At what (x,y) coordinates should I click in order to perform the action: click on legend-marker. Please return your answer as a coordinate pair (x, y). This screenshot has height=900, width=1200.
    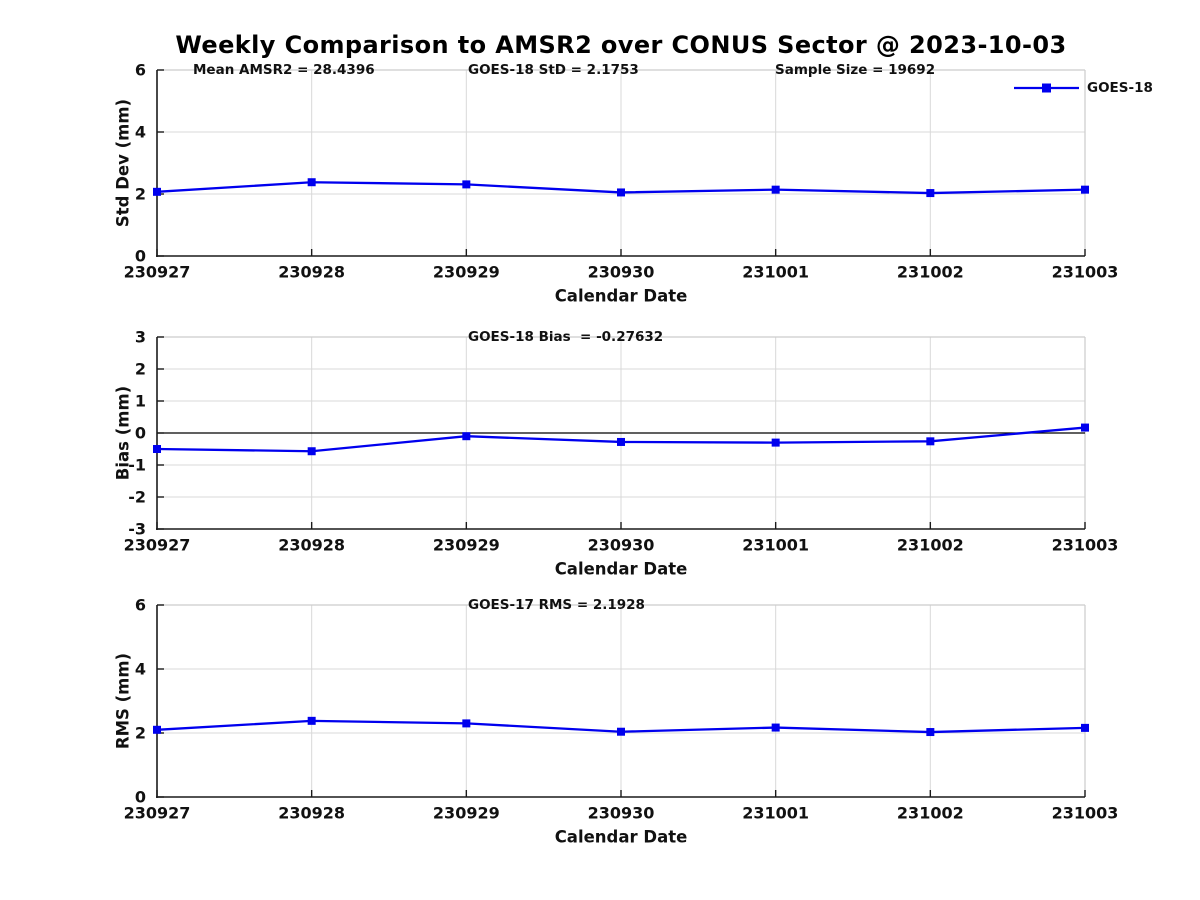
    Looking at the image, I should click on (1046, 88).